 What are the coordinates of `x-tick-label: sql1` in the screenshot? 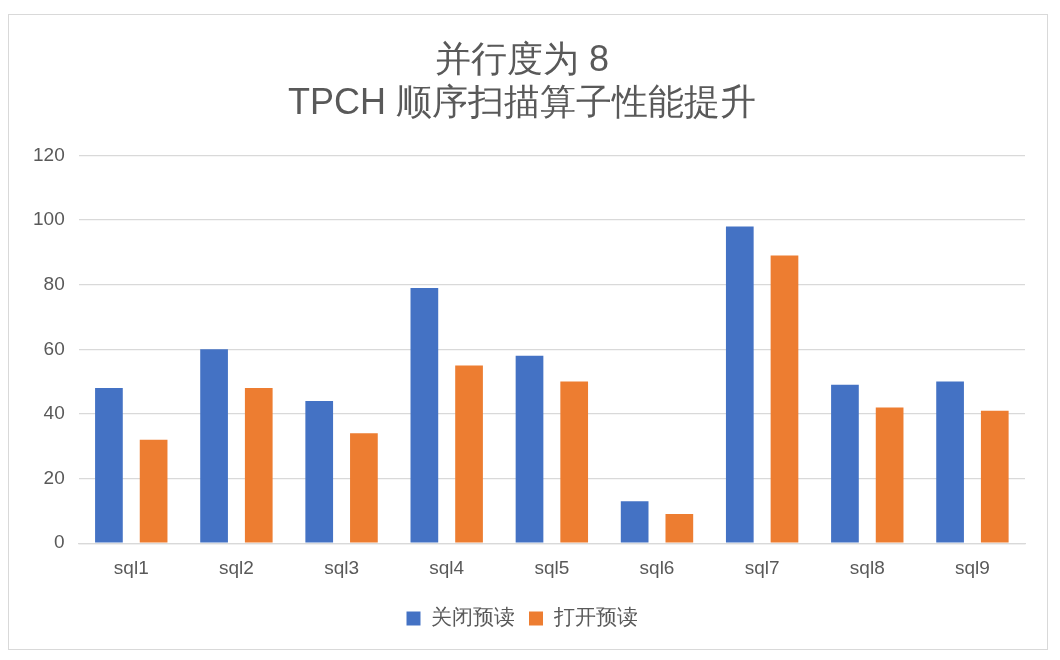 It's located at (131, 567).